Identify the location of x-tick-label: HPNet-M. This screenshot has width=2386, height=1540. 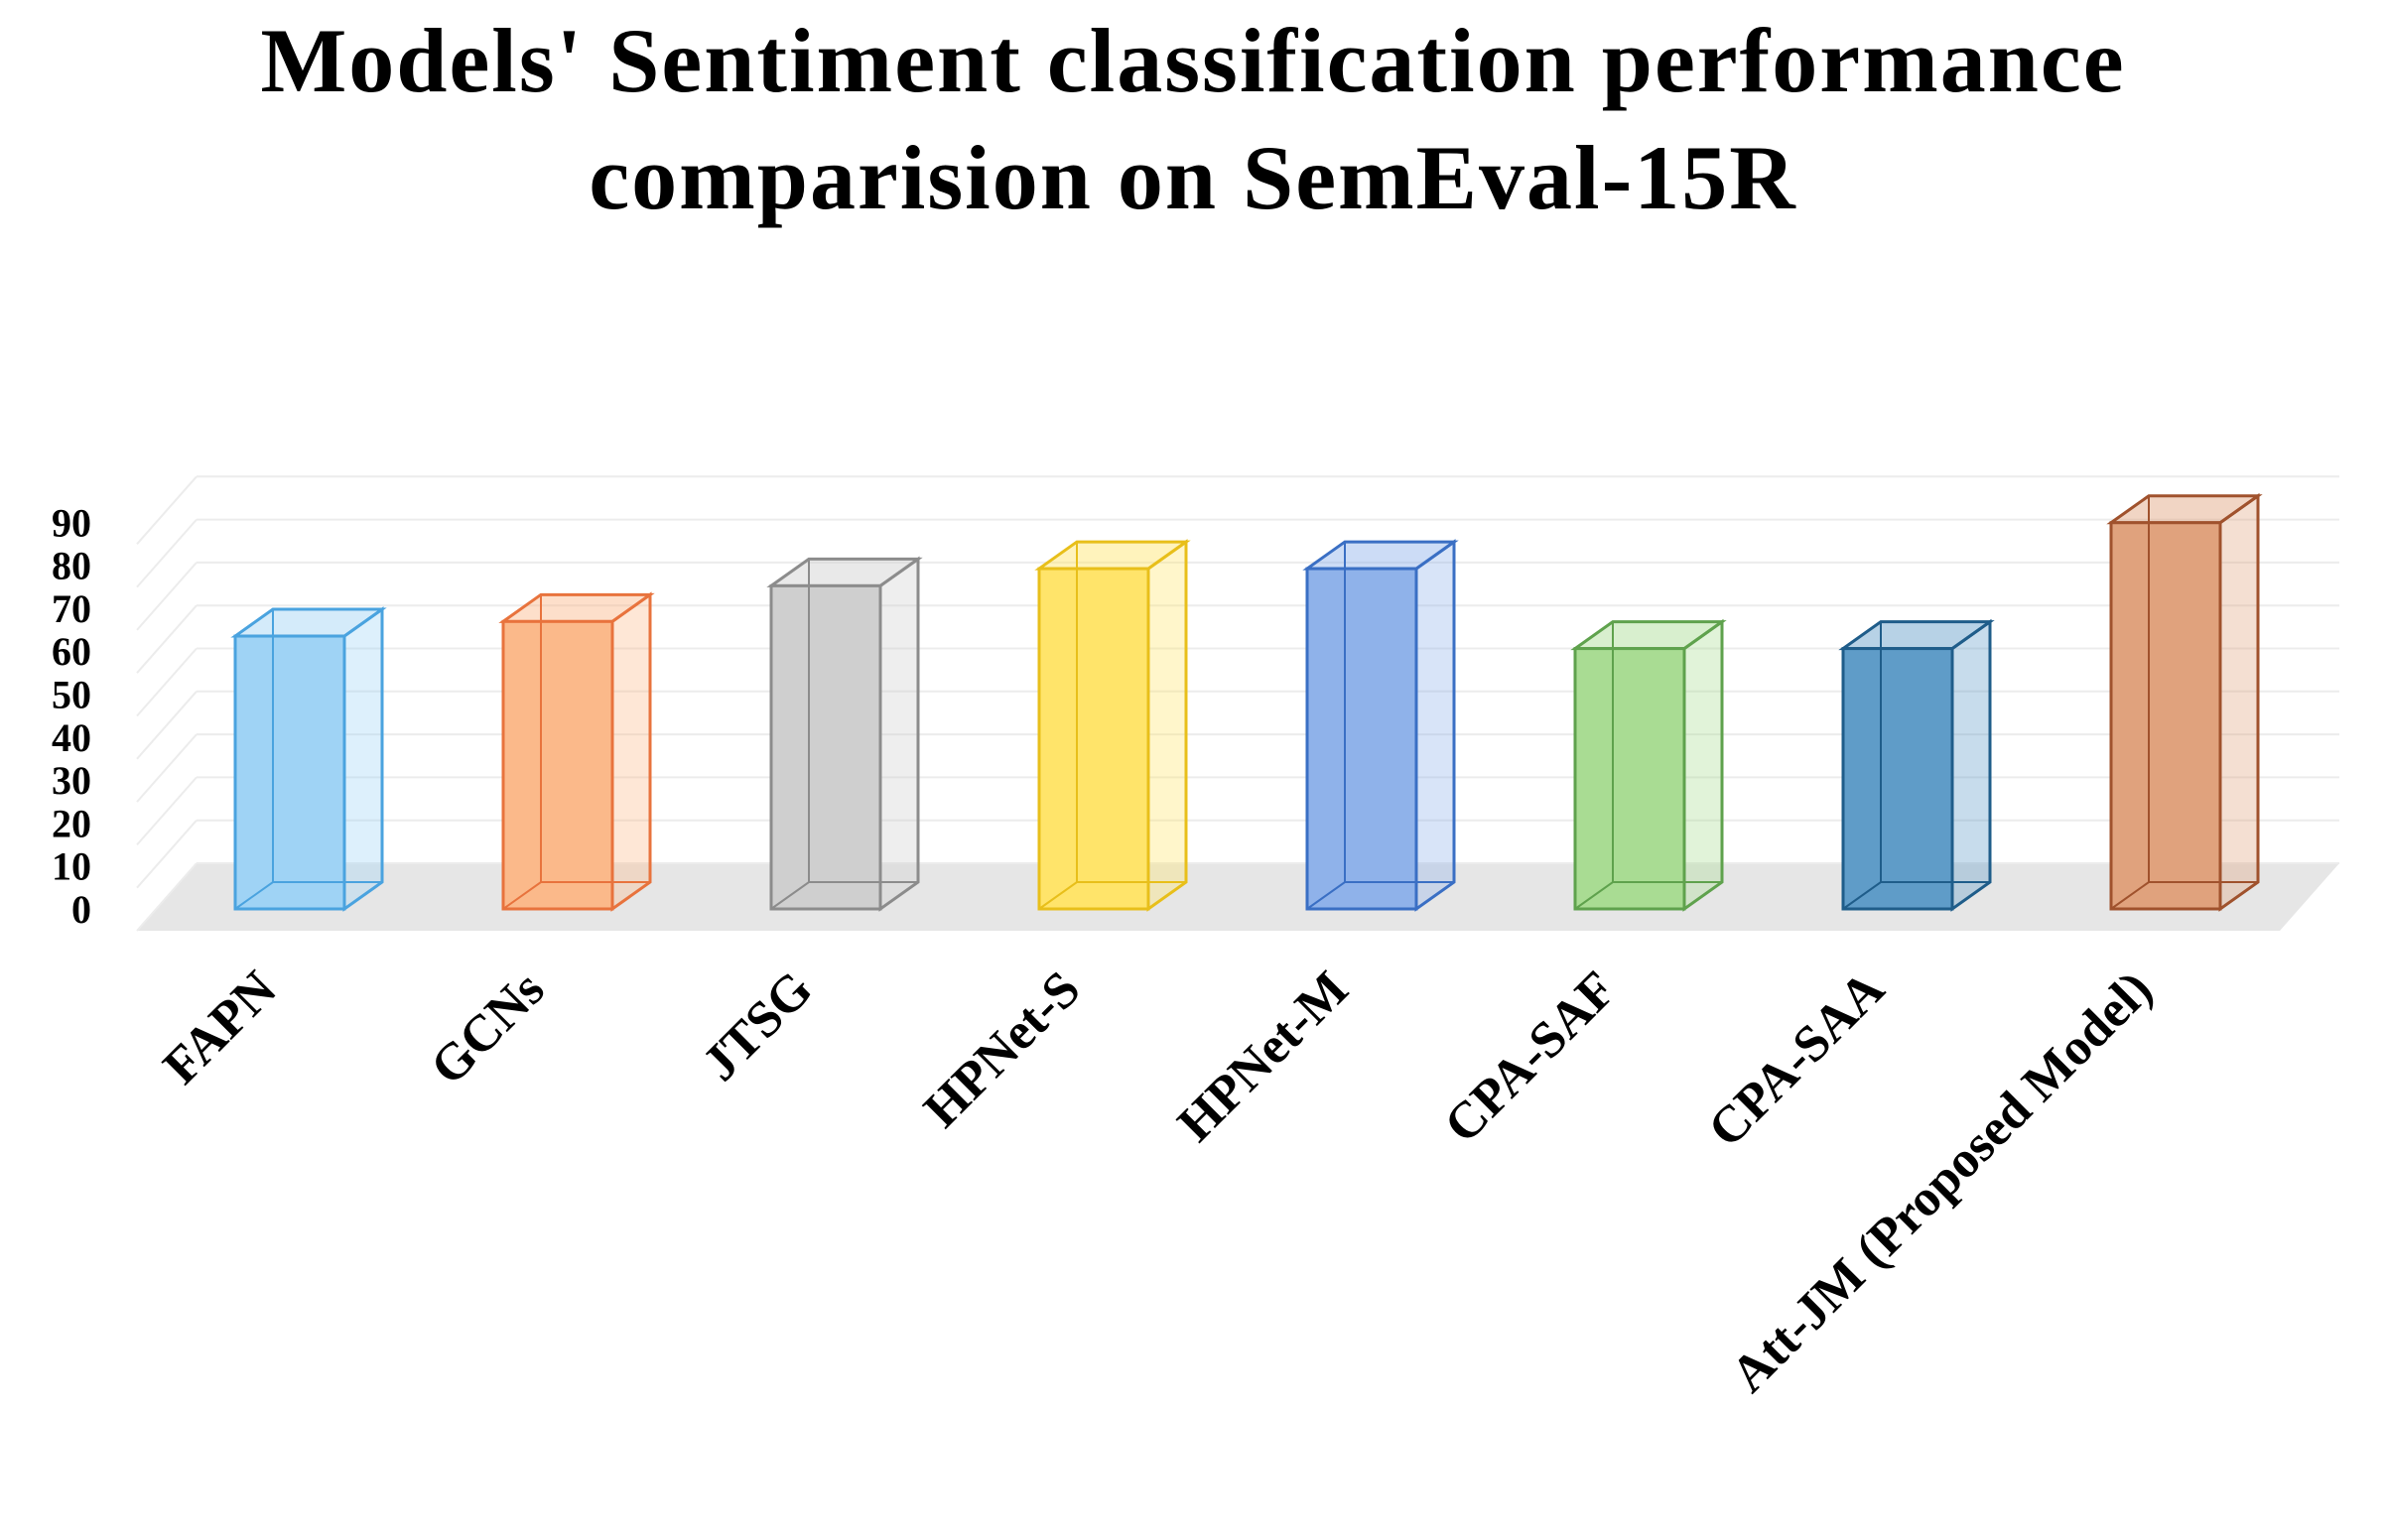
(1263, 1056).